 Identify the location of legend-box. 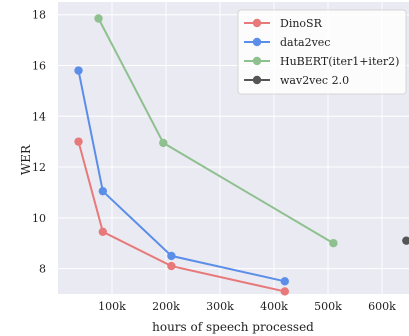
(322, 52).